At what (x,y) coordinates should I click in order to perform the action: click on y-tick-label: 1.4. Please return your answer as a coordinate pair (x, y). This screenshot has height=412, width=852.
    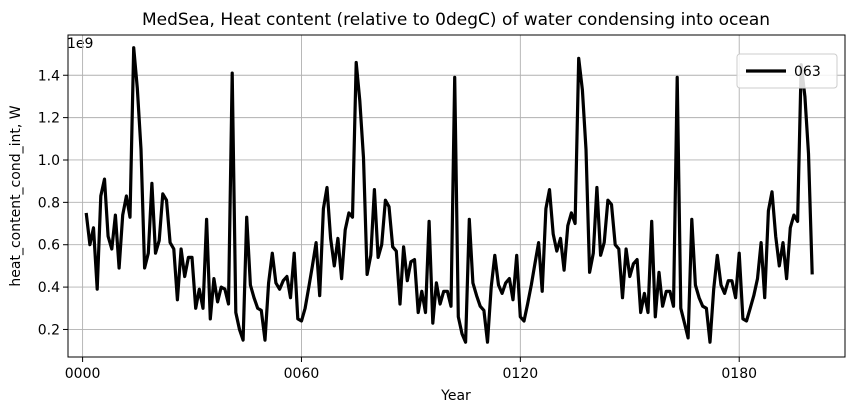
    Looking at the image, I should click on (49, 76).